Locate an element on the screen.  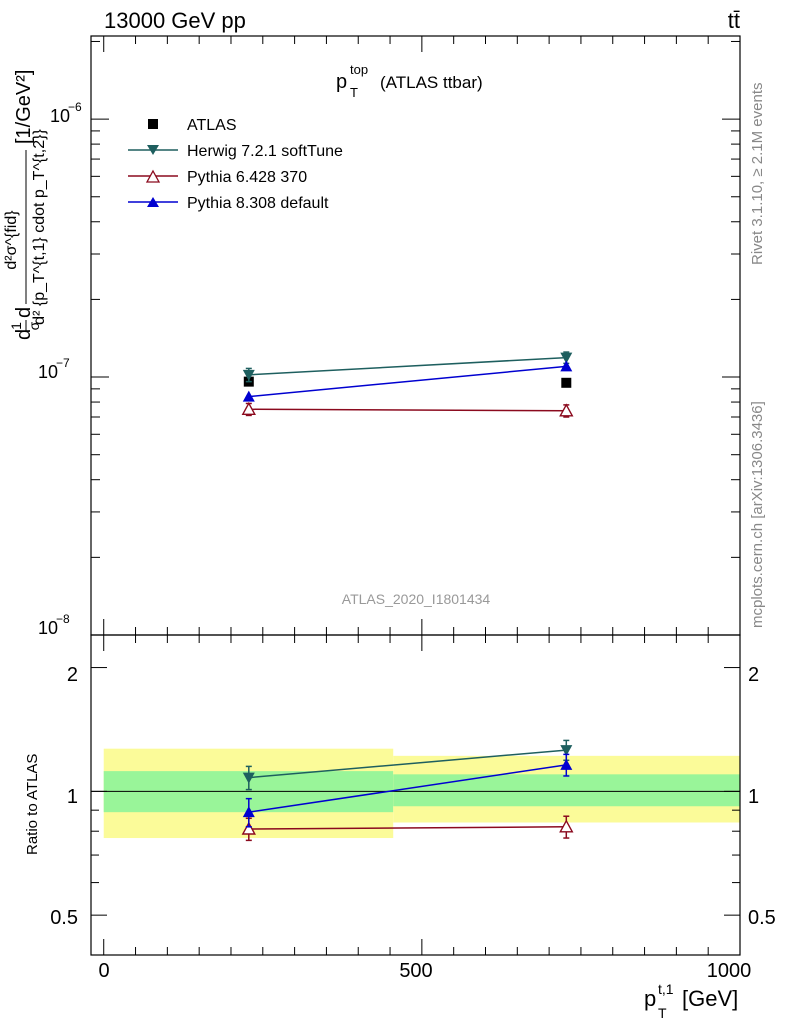
y-tick-exp: −7 is located at coordinates (63, 363).